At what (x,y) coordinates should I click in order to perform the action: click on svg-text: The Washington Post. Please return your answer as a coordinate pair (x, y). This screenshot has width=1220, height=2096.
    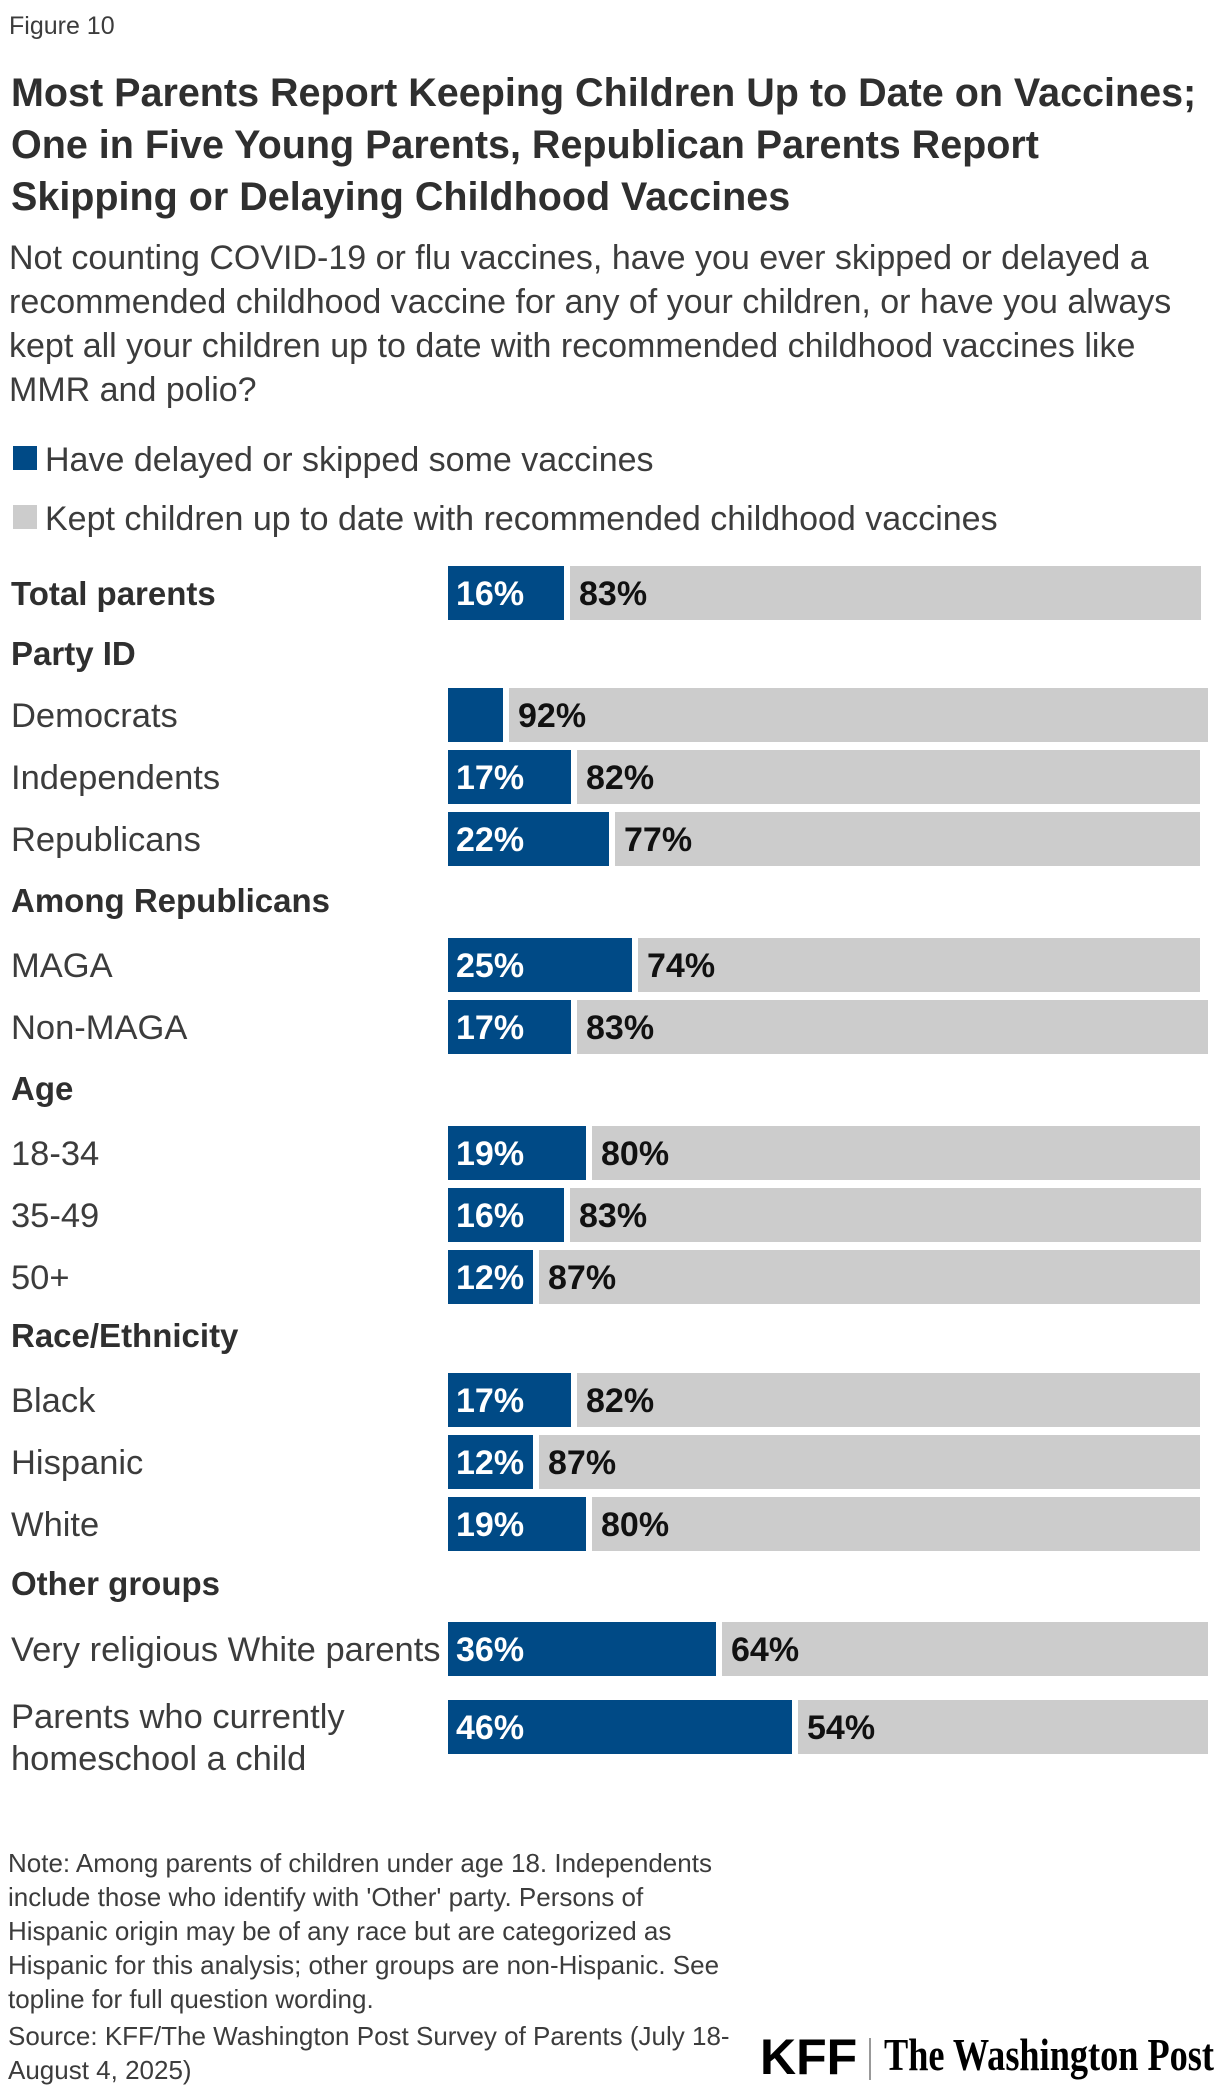
    Looking at the image, I should click on (1049, 2054).